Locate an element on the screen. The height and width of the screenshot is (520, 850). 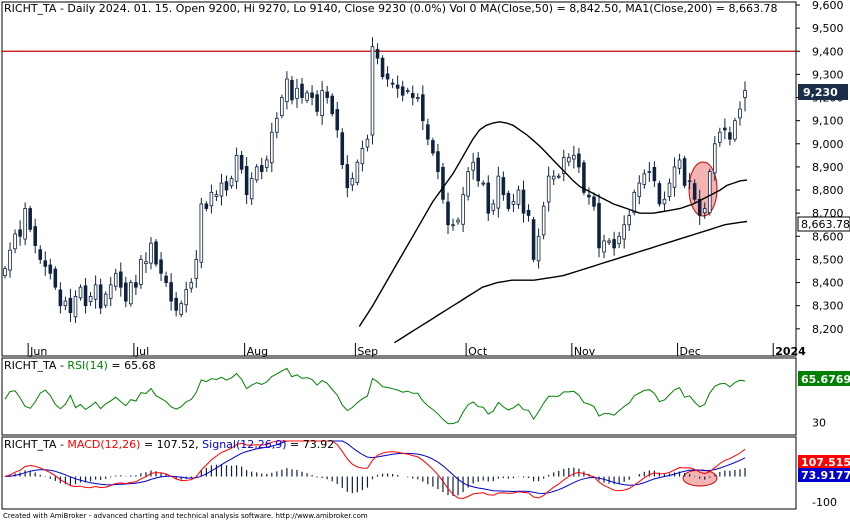
month-label: Jul is located at coordinates (142, 351).